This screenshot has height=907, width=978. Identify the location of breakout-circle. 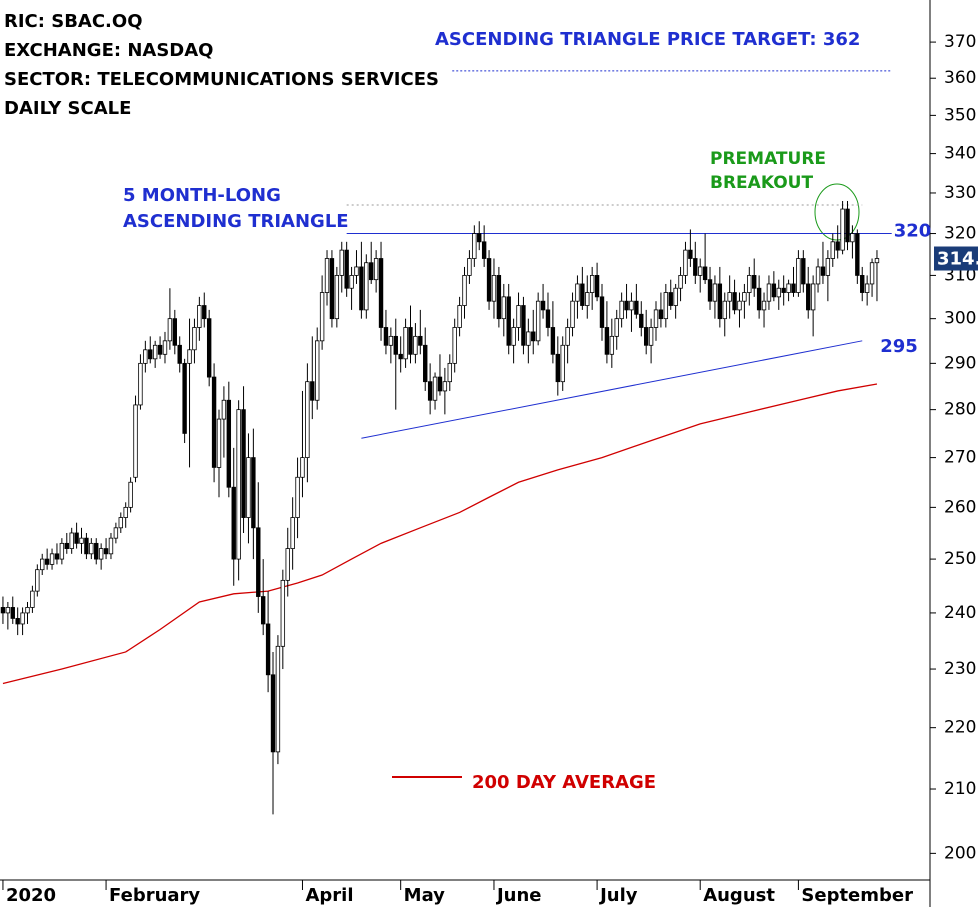
(837, 212).